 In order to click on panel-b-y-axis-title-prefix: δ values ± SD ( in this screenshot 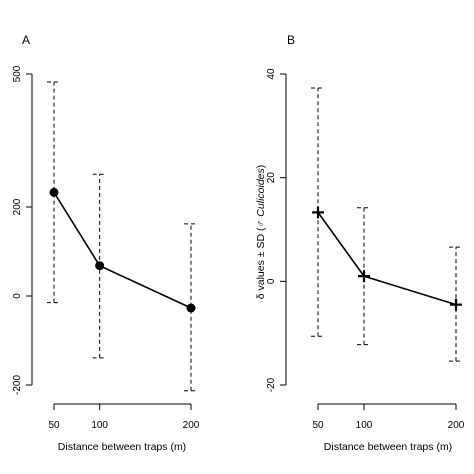, I will do `click(261, 263)`.